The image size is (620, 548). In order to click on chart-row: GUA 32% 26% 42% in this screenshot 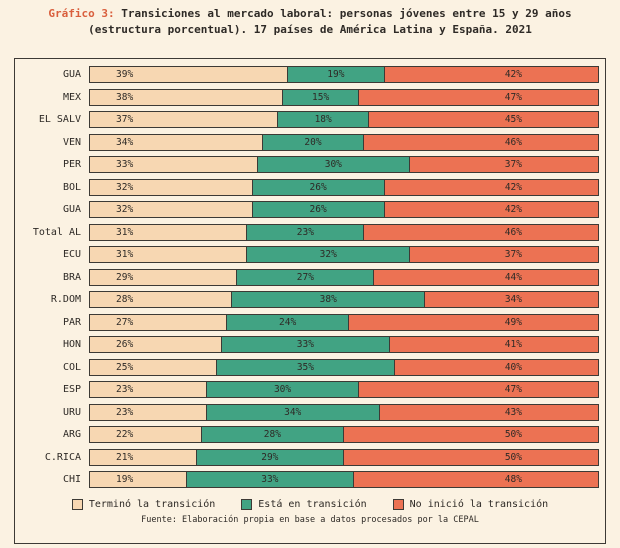, I will do `click(310, 209)`.